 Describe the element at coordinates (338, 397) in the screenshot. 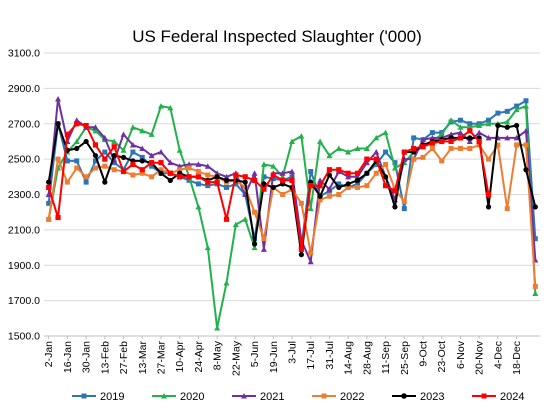

I see `legend-item-2022: 2022` at that location.